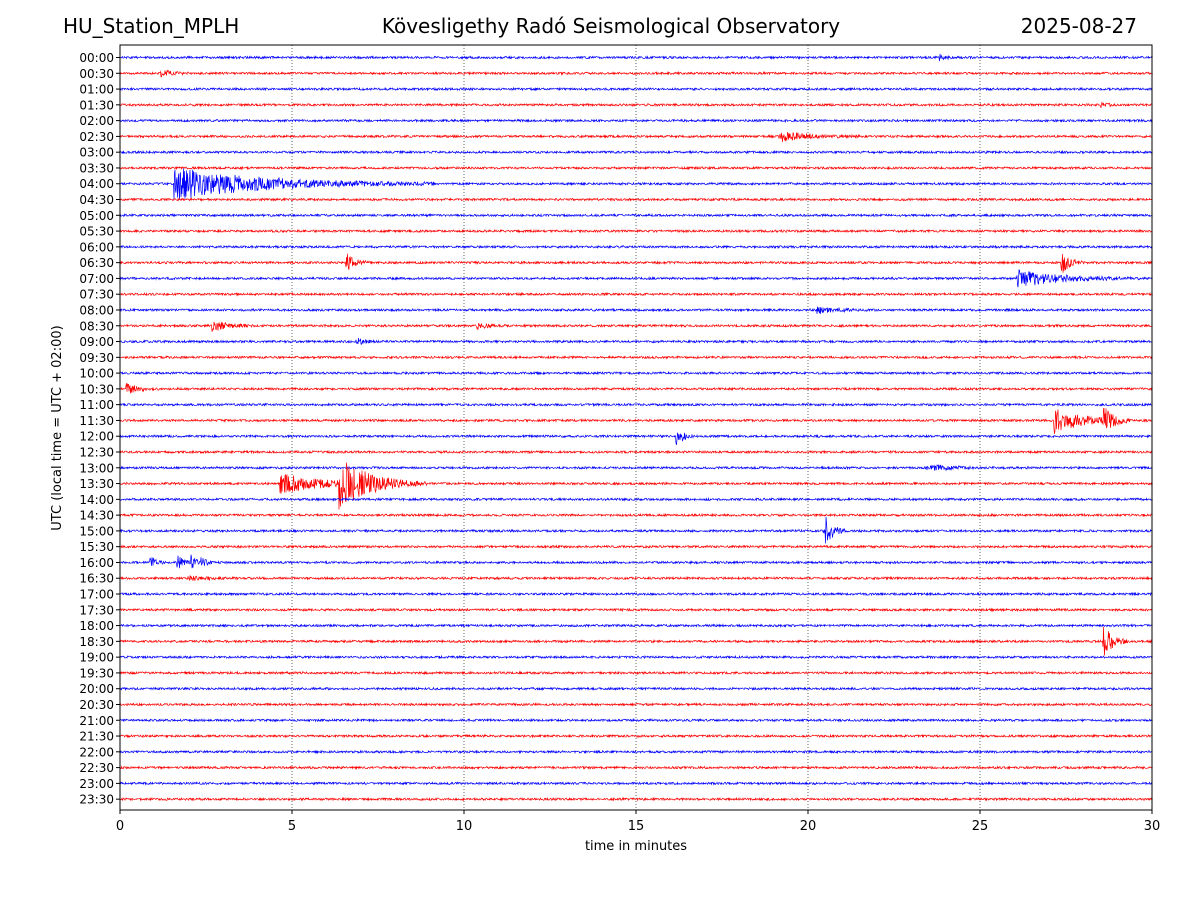 This screenshot has height=900, width=1200. Describe the element at coordinates (96, 405) in the screenshot. I see `y-tick-label: 11:00` at that location.